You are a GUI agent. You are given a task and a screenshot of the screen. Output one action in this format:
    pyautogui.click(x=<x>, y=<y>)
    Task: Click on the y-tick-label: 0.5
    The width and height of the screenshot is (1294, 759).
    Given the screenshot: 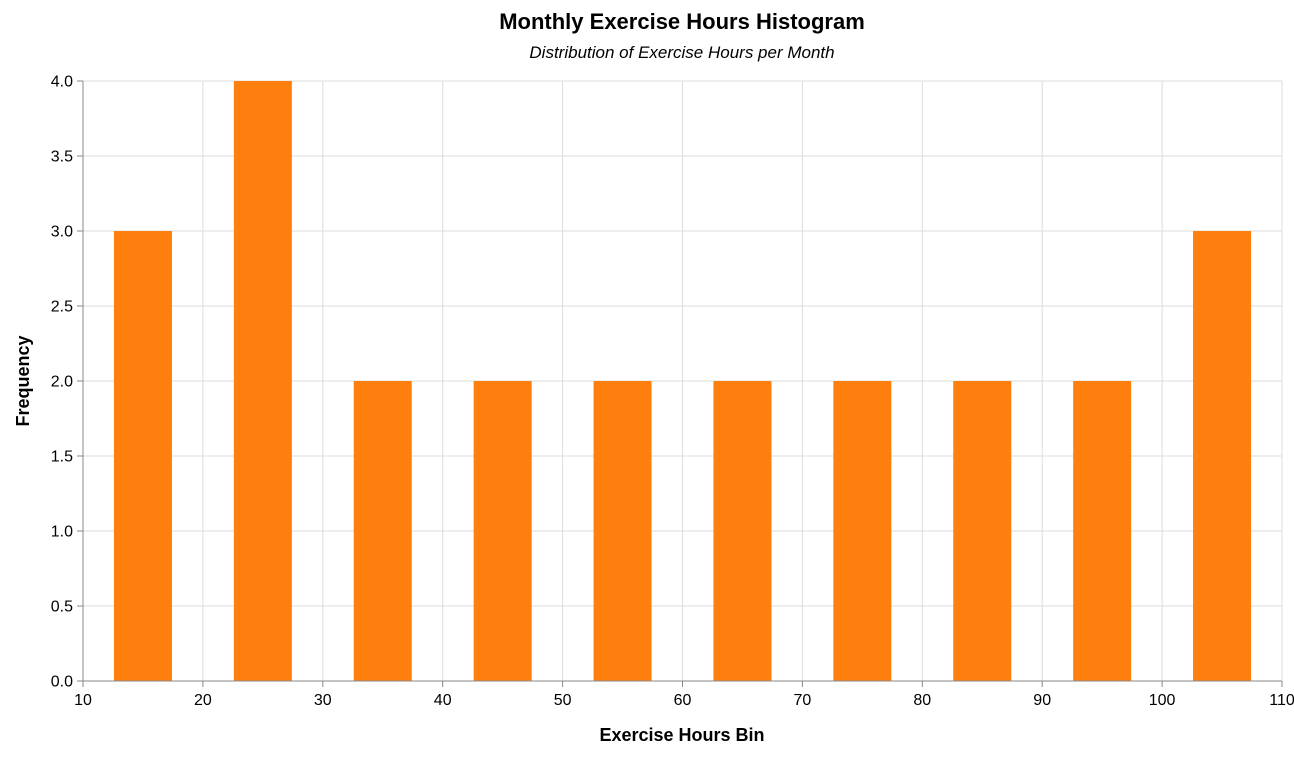 What is the action you would take?
    pyautogui.click(x=62, y=607)
    